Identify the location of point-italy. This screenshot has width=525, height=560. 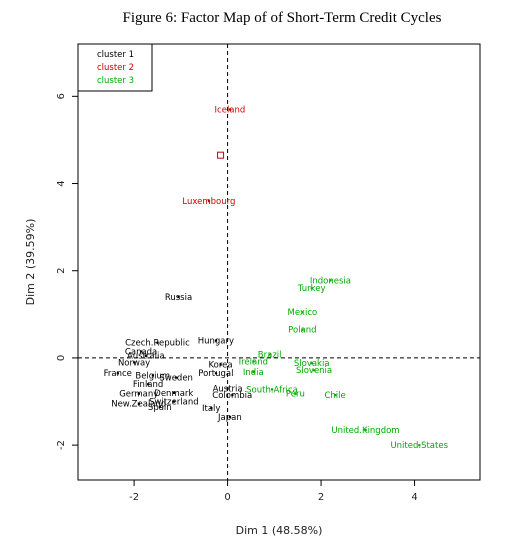
(211, 408).